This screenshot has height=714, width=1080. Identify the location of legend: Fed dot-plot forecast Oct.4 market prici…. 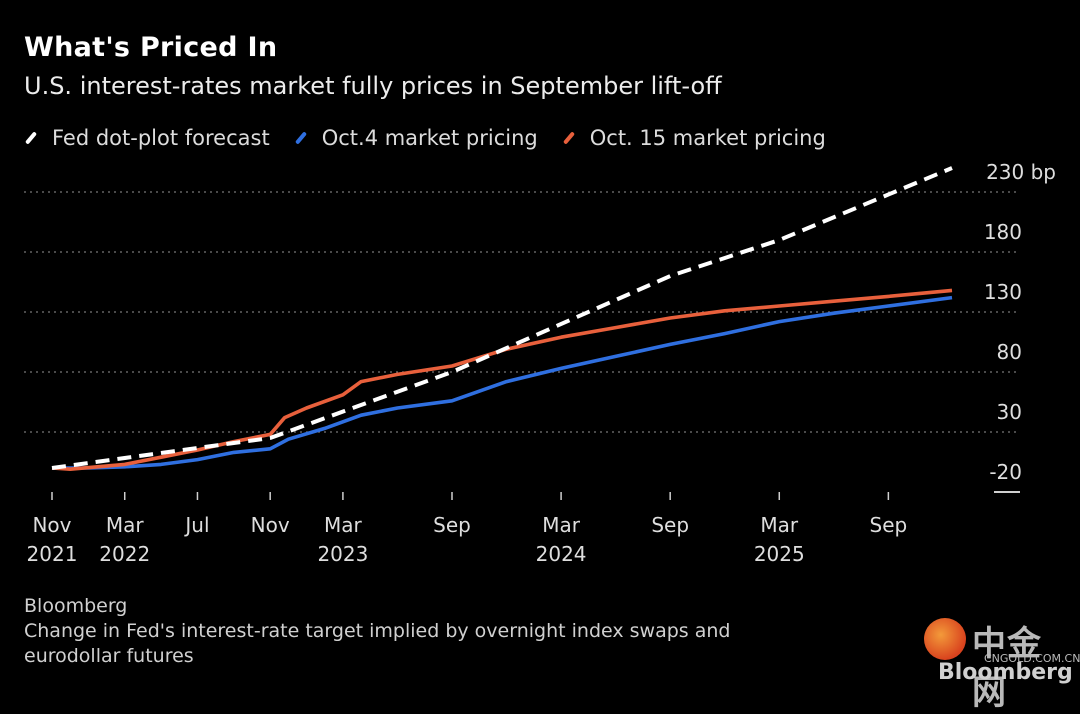
(437, 138).